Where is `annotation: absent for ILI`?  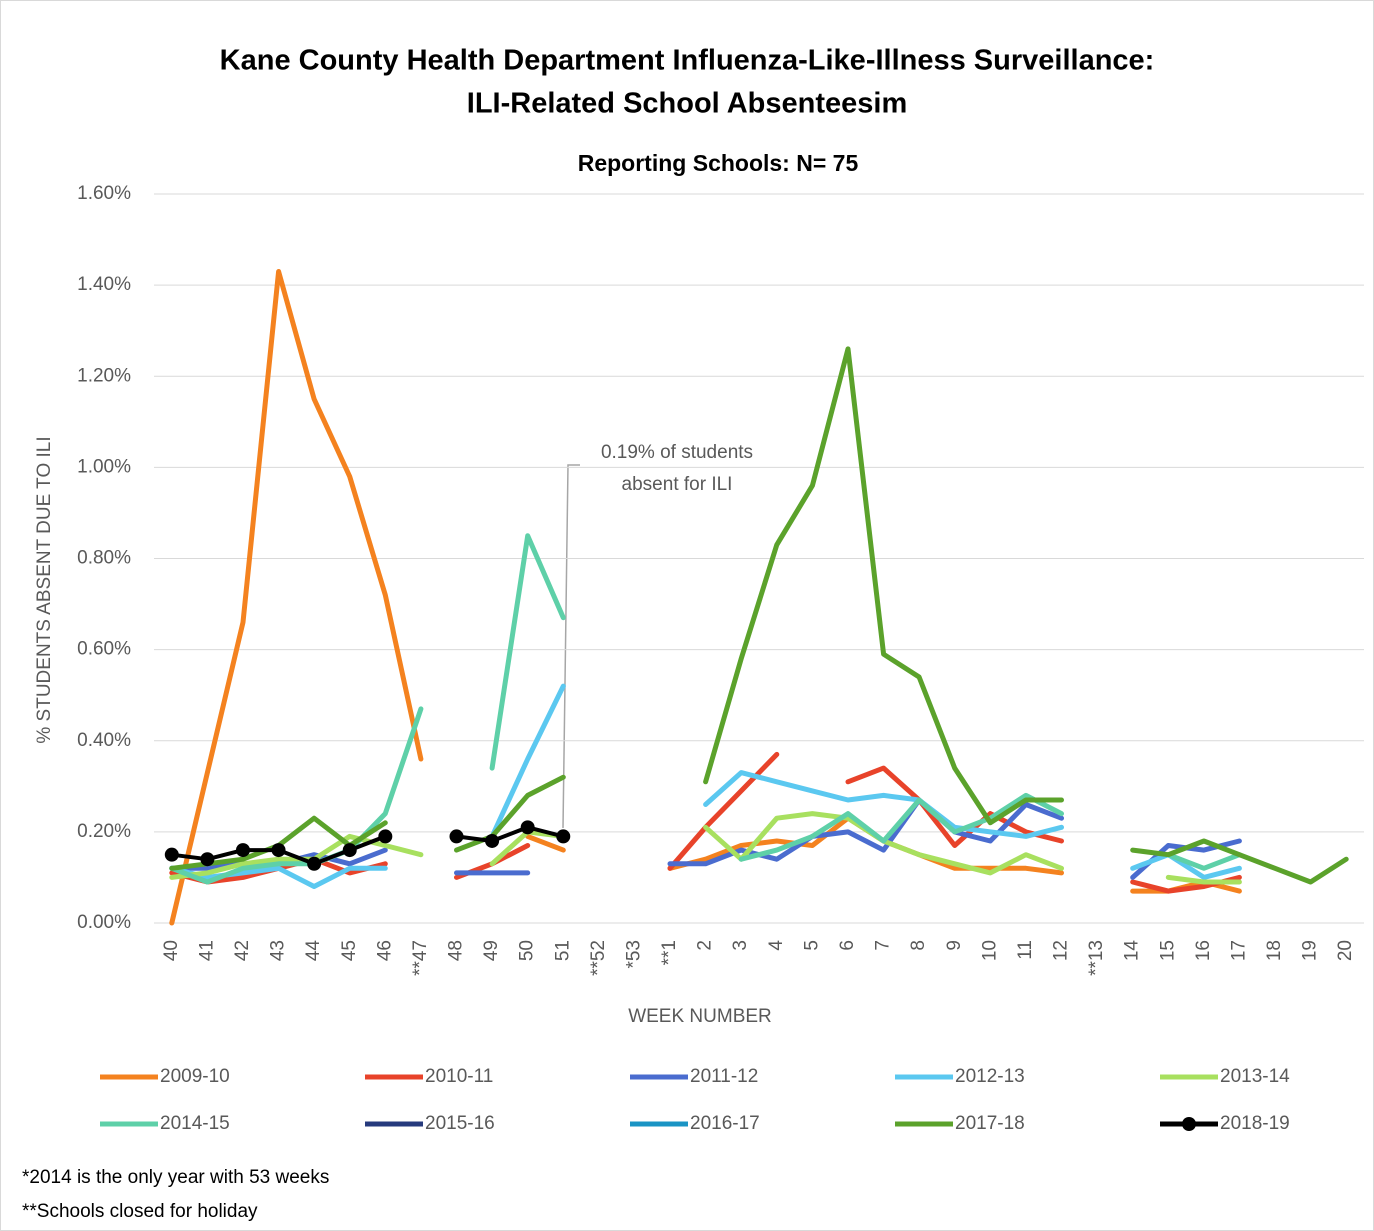 annotation: absent for ILI is located at coordinates (677, 484).